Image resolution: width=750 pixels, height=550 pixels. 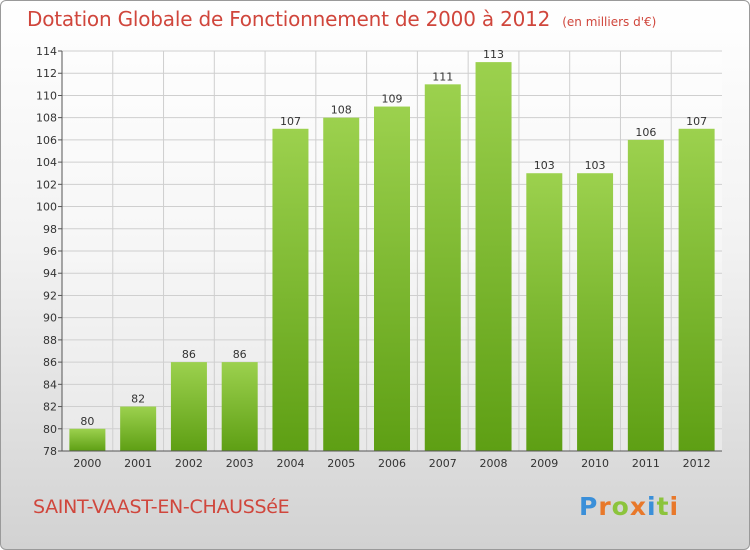 I want to click on commune-name: SAINT-VAAST-EN-CHAUSSéE, so click(x=161, y=507).